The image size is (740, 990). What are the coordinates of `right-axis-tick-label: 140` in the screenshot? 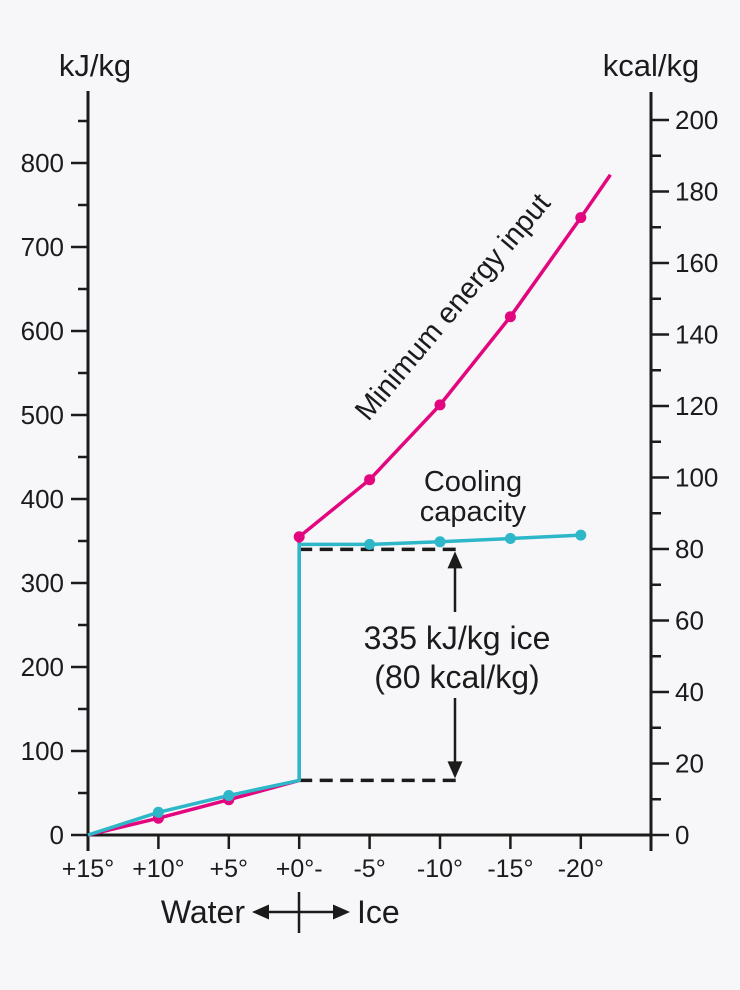 It's located at (696, 335).